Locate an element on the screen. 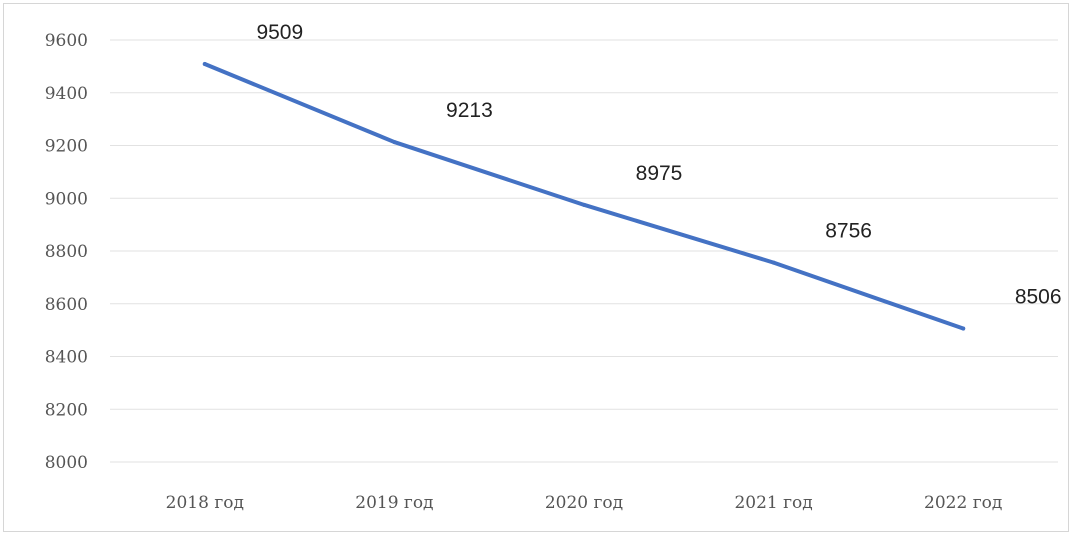 This screenshot has height=536, width=1075. x-tick-label: 2018 год is located at coordinates (205, 503).